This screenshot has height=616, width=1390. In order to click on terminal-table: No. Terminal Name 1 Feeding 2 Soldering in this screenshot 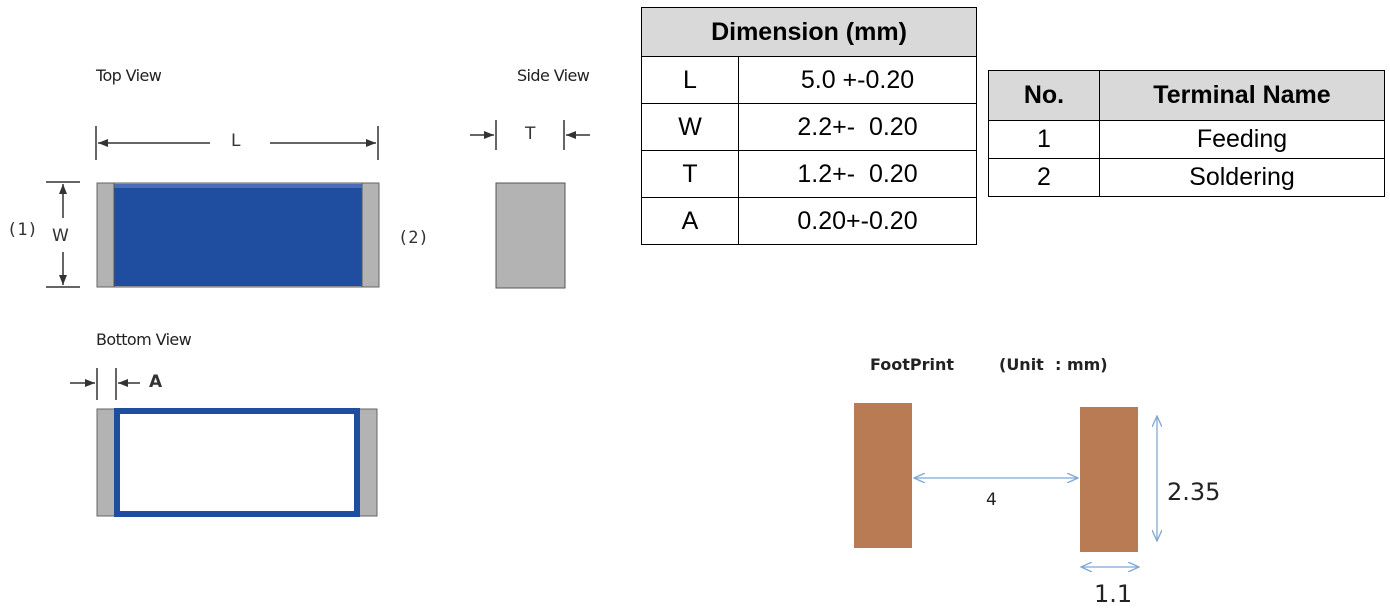, I will do `click(1186, 133)`.